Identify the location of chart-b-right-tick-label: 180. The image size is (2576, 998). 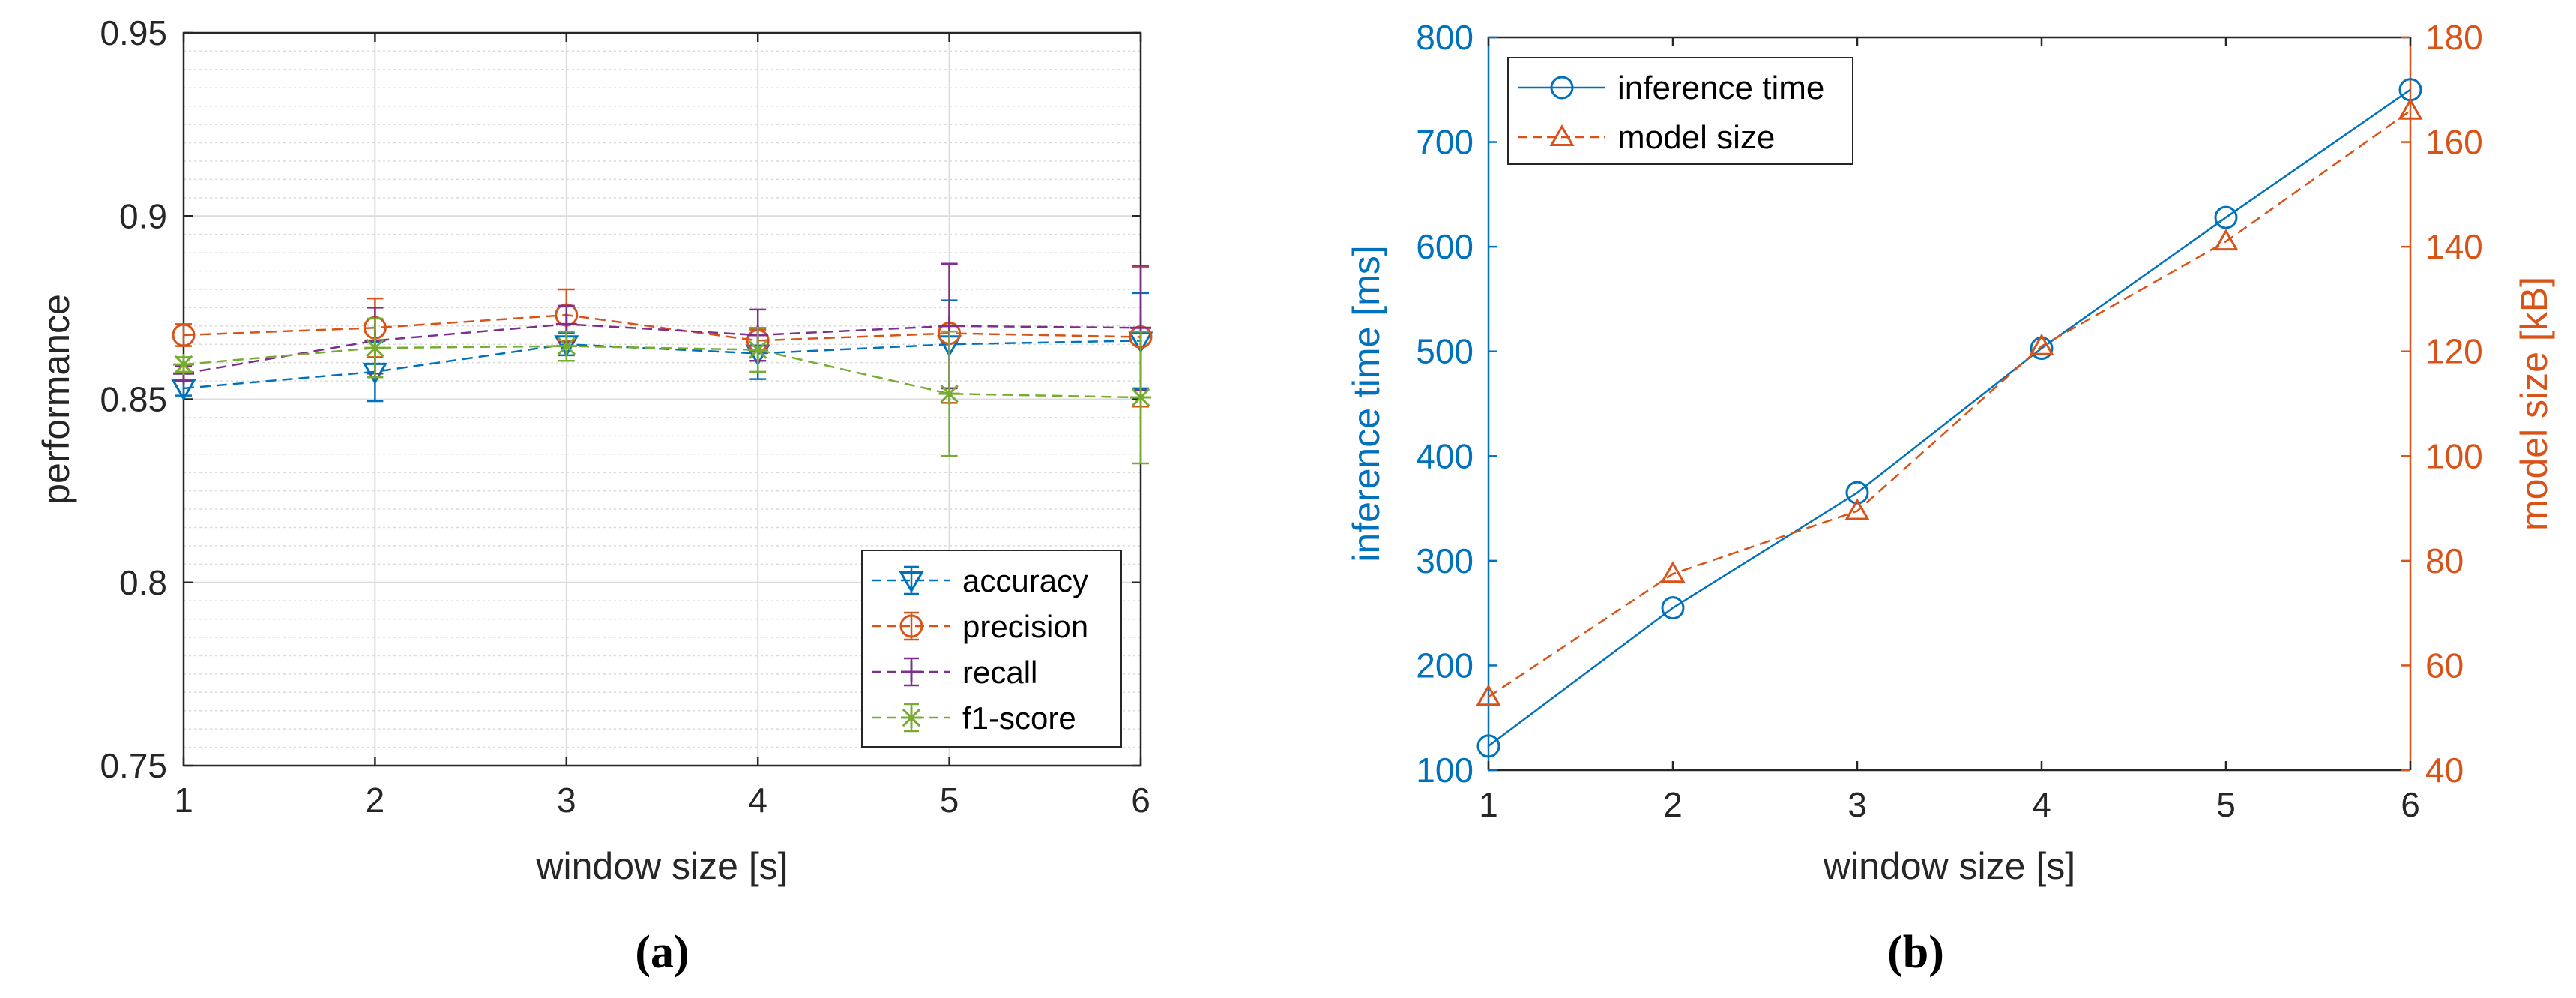
(2454, 37).